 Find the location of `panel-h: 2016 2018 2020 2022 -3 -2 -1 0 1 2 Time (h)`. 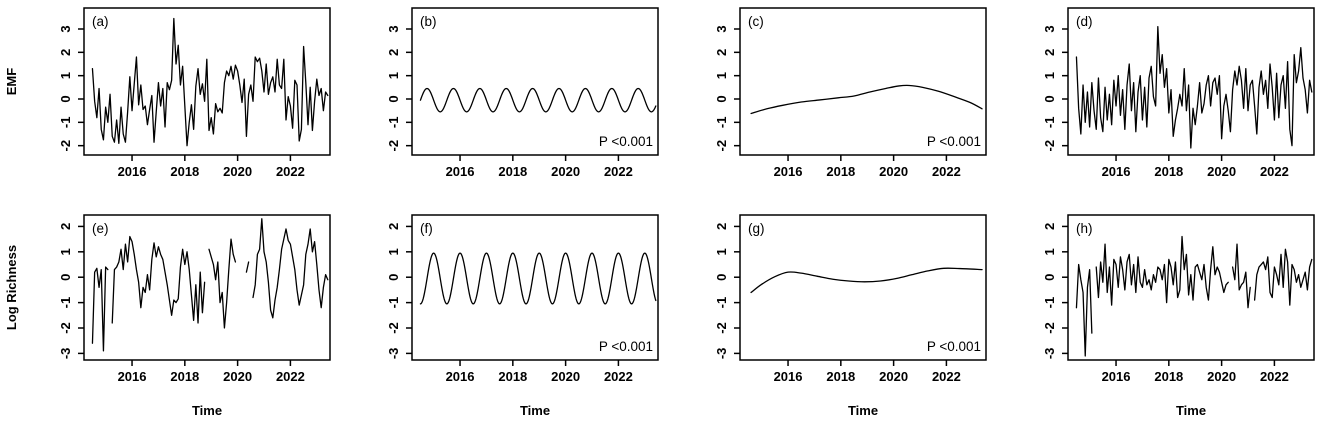

panel-h: 2016 2018 2020 2022 -3 -2 -1 0 1 2 Time (h) is located at coordinates (1159, 315).